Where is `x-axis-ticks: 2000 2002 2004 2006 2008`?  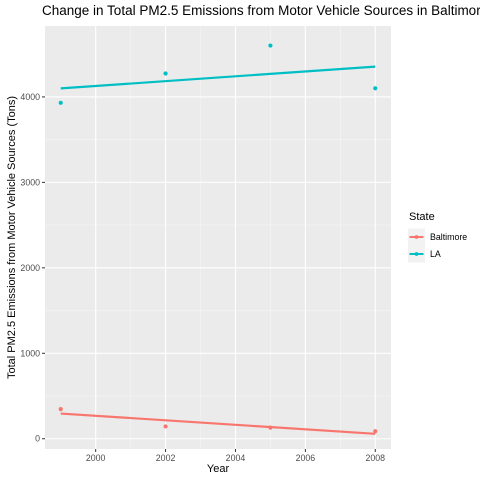
x-axis-ticks: 2000 2002 2004 2006 2008 is located at coordinates (235, 456).